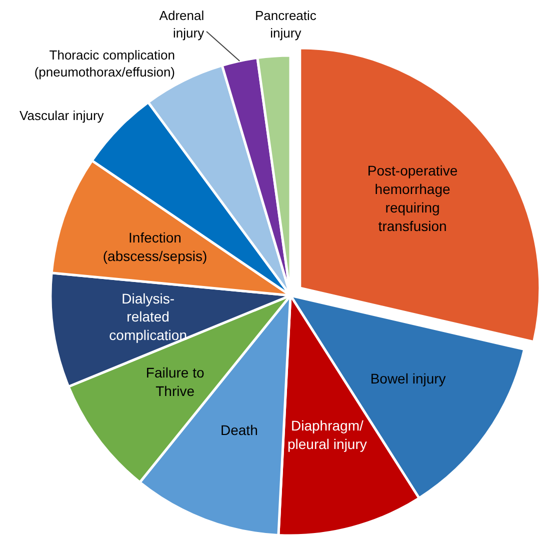 This screenshot has height=542, width=550. I want to click on slice-label: Death, so click(239, 430).